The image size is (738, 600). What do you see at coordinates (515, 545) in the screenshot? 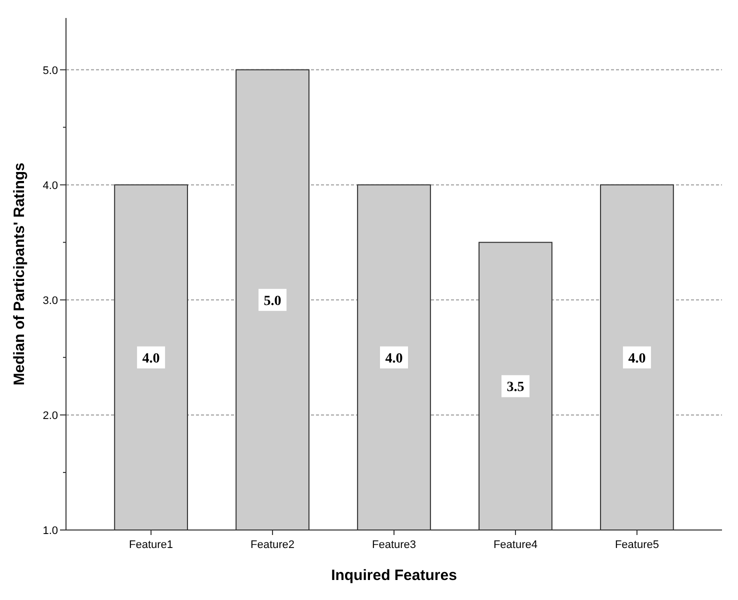
I see `x-tick-label: Feature4` at bounding box center [515, 545].